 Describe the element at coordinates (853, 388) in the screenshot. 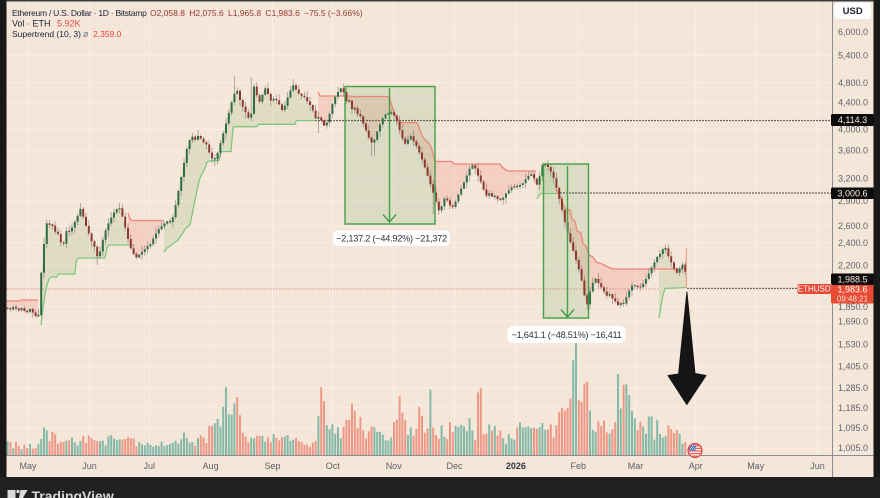

I see `svg-text: 1,285.0` at that location.